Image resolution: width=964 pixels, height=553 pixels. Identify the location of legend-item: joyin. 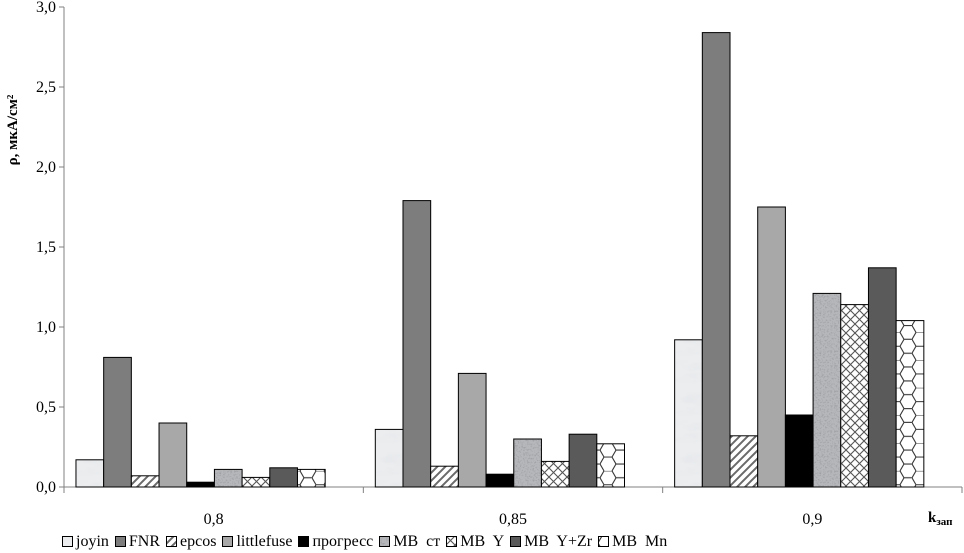
(85, 542).